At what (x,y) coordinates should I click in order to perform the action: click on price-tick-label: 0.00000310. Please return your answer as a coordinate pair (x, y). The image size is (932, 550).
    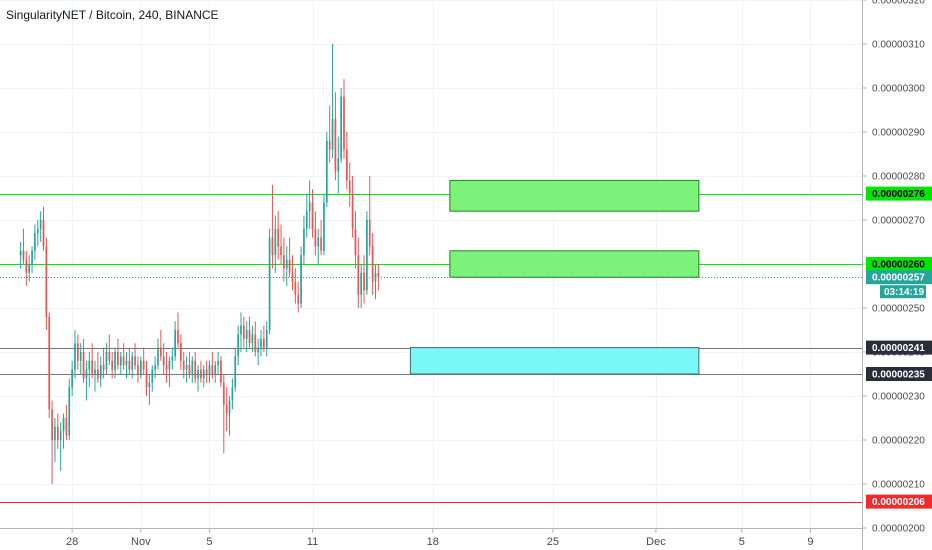
    Looking at the image, I should click on (898, 45).